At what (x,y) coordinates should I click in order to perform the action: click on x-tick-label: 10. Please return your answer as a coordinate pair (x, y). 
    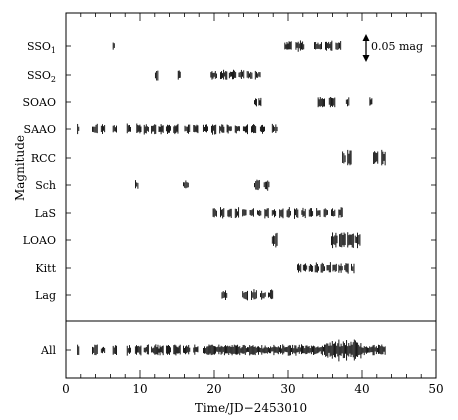
    Looking at the image, I should click on (139, 389).